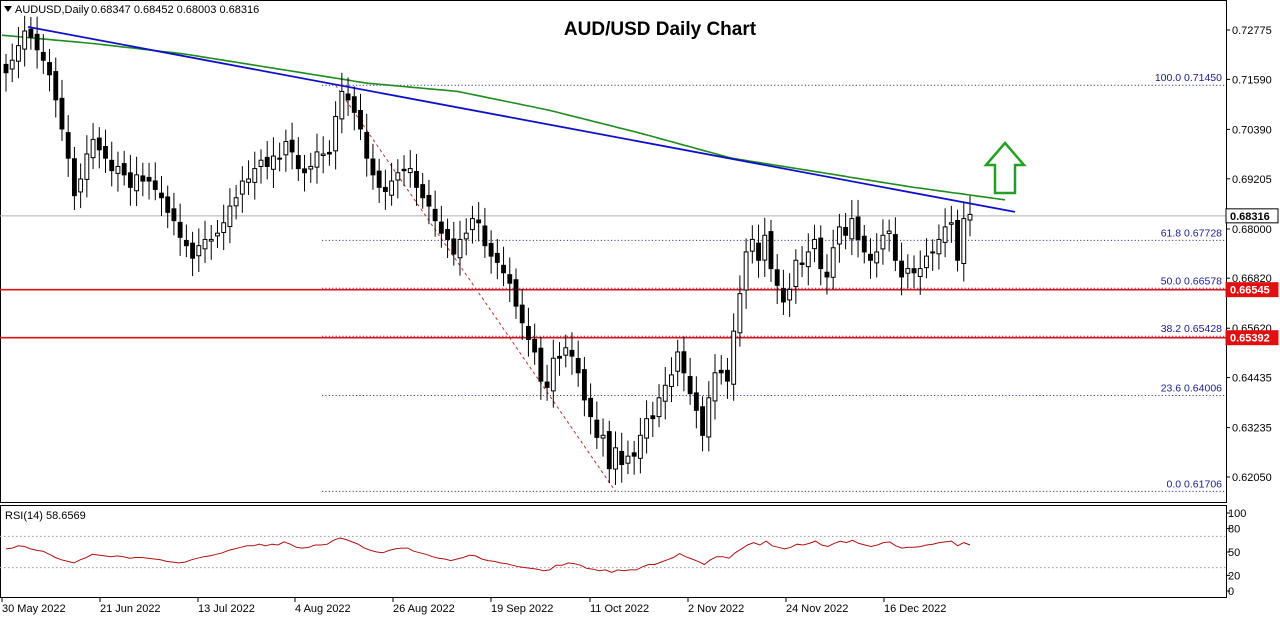 This screenshot has height=619, width=1280. I want to click on current-price-box-text: 0.68316, so click(1250, 217).